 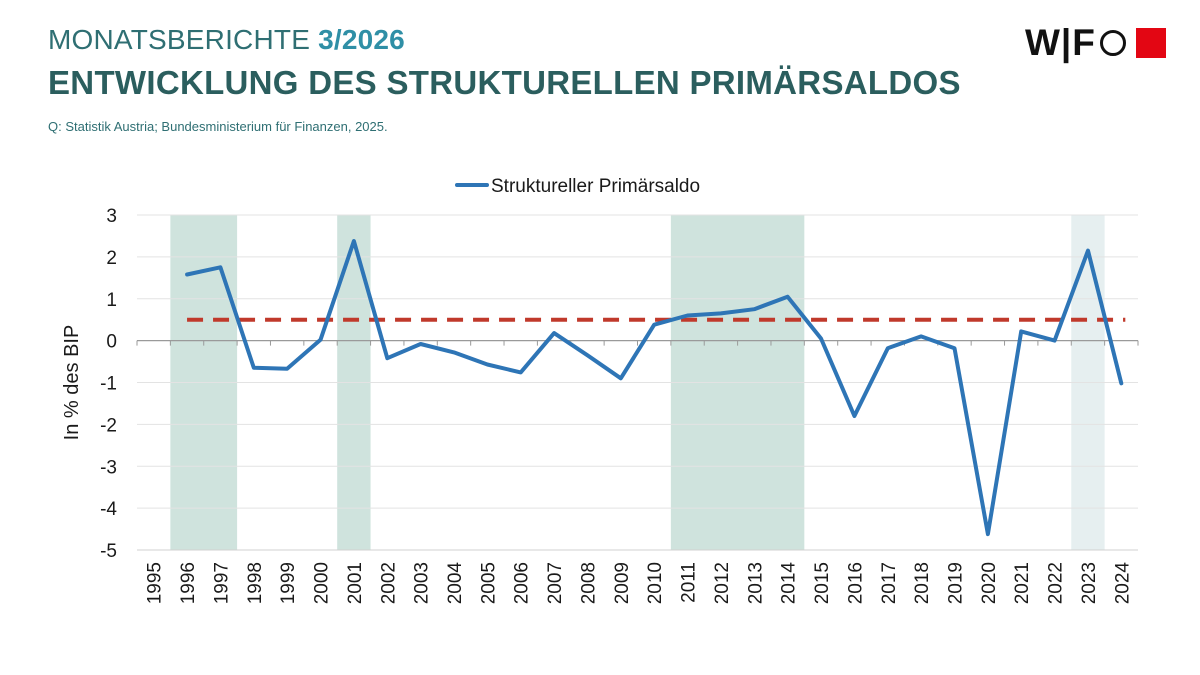 I want to click on data-point-2009, so click(x=621, y=378).